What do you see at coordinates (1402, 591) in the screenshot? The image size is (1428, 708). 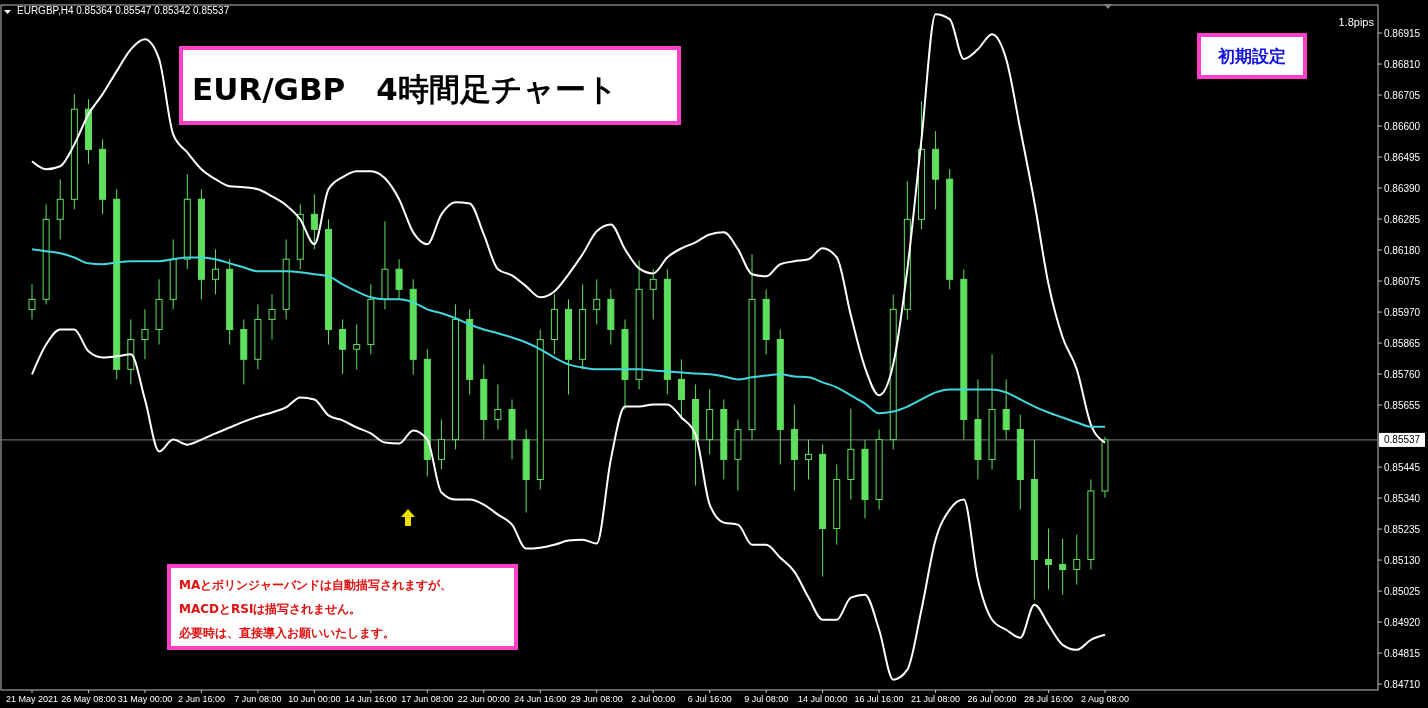 I see `y-tick-label: 0.85025` at bounding box center [1402, 591].